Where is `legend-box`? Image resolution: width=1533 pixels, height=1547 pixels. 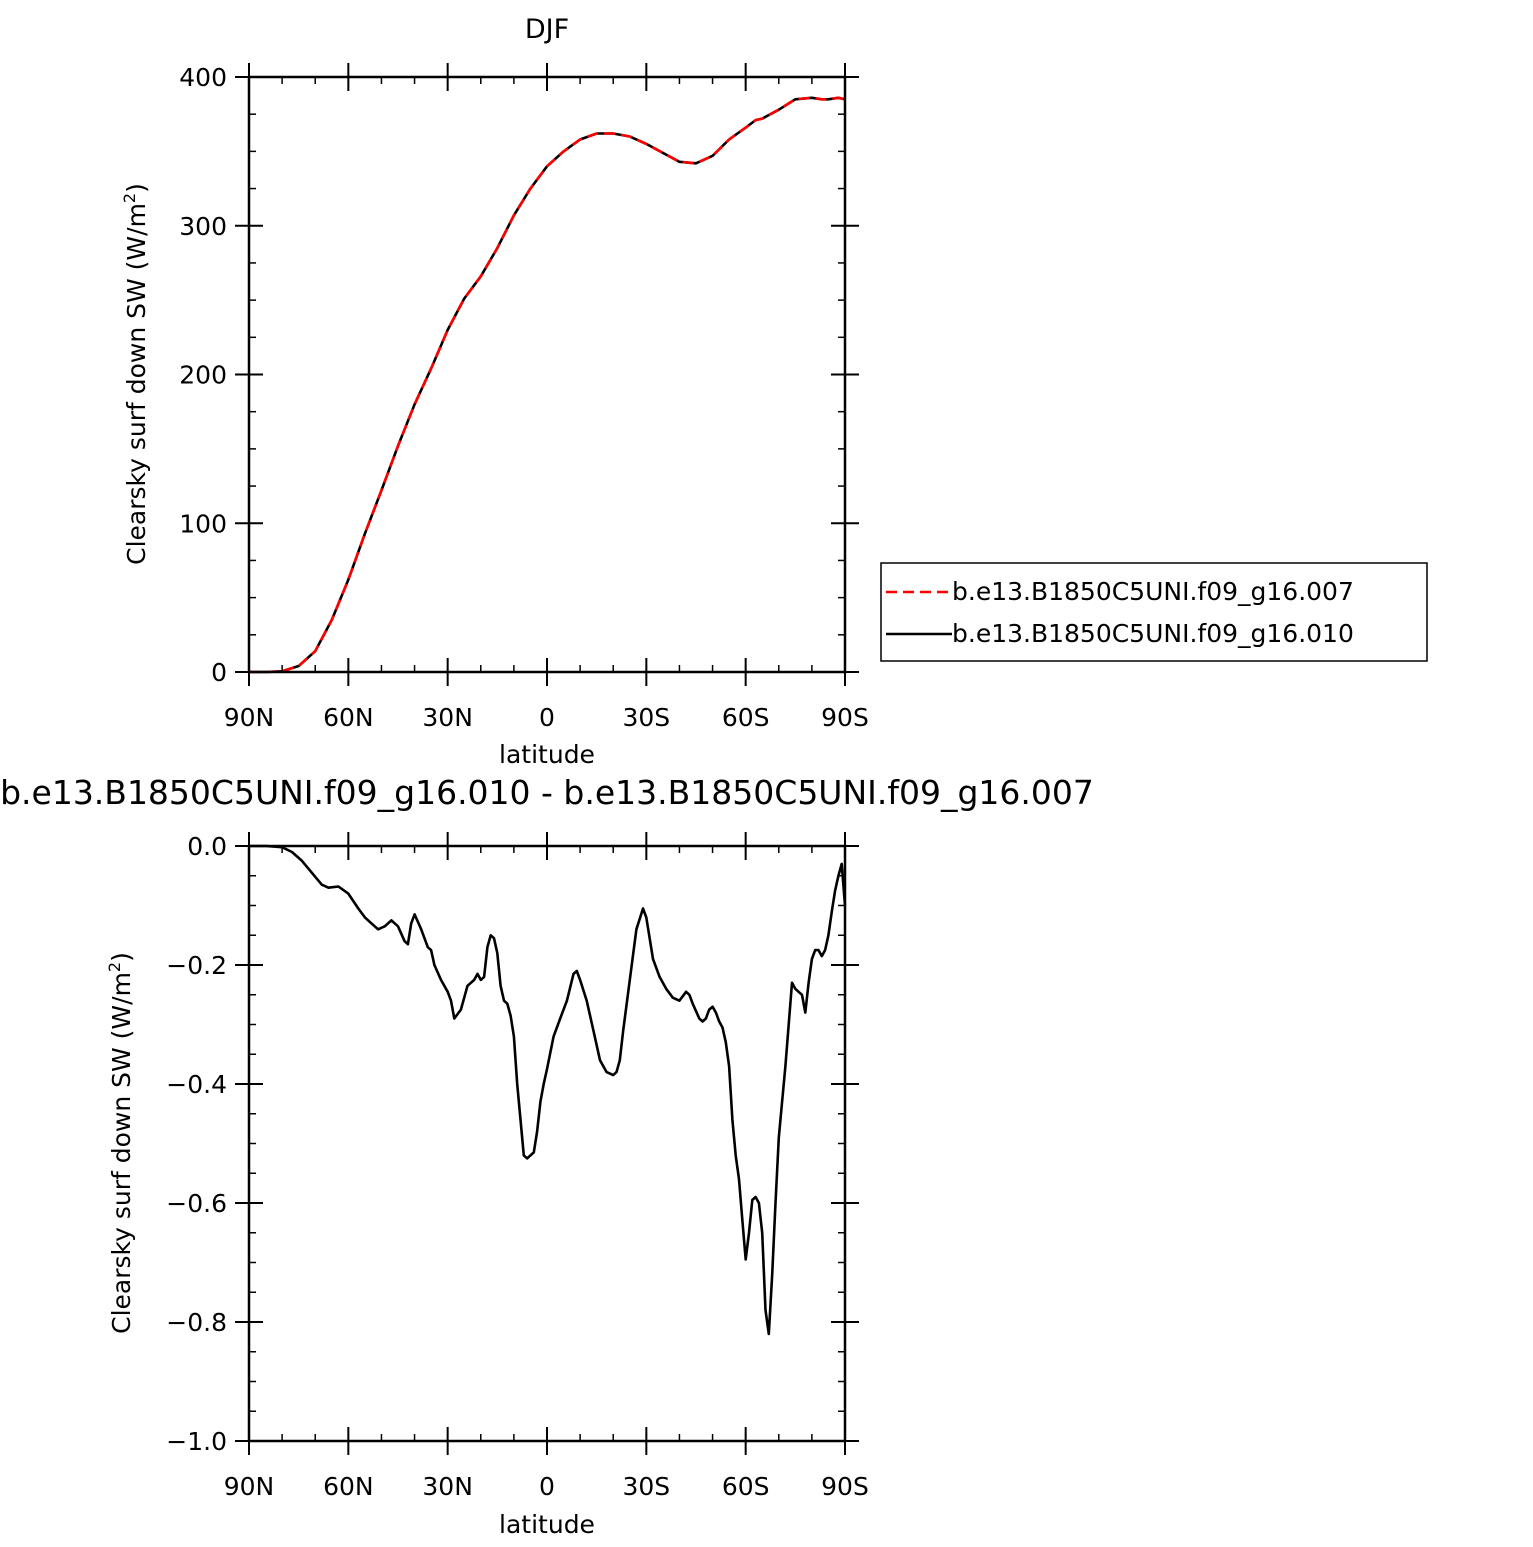
legend-box is located at coordinates (1154, 612).